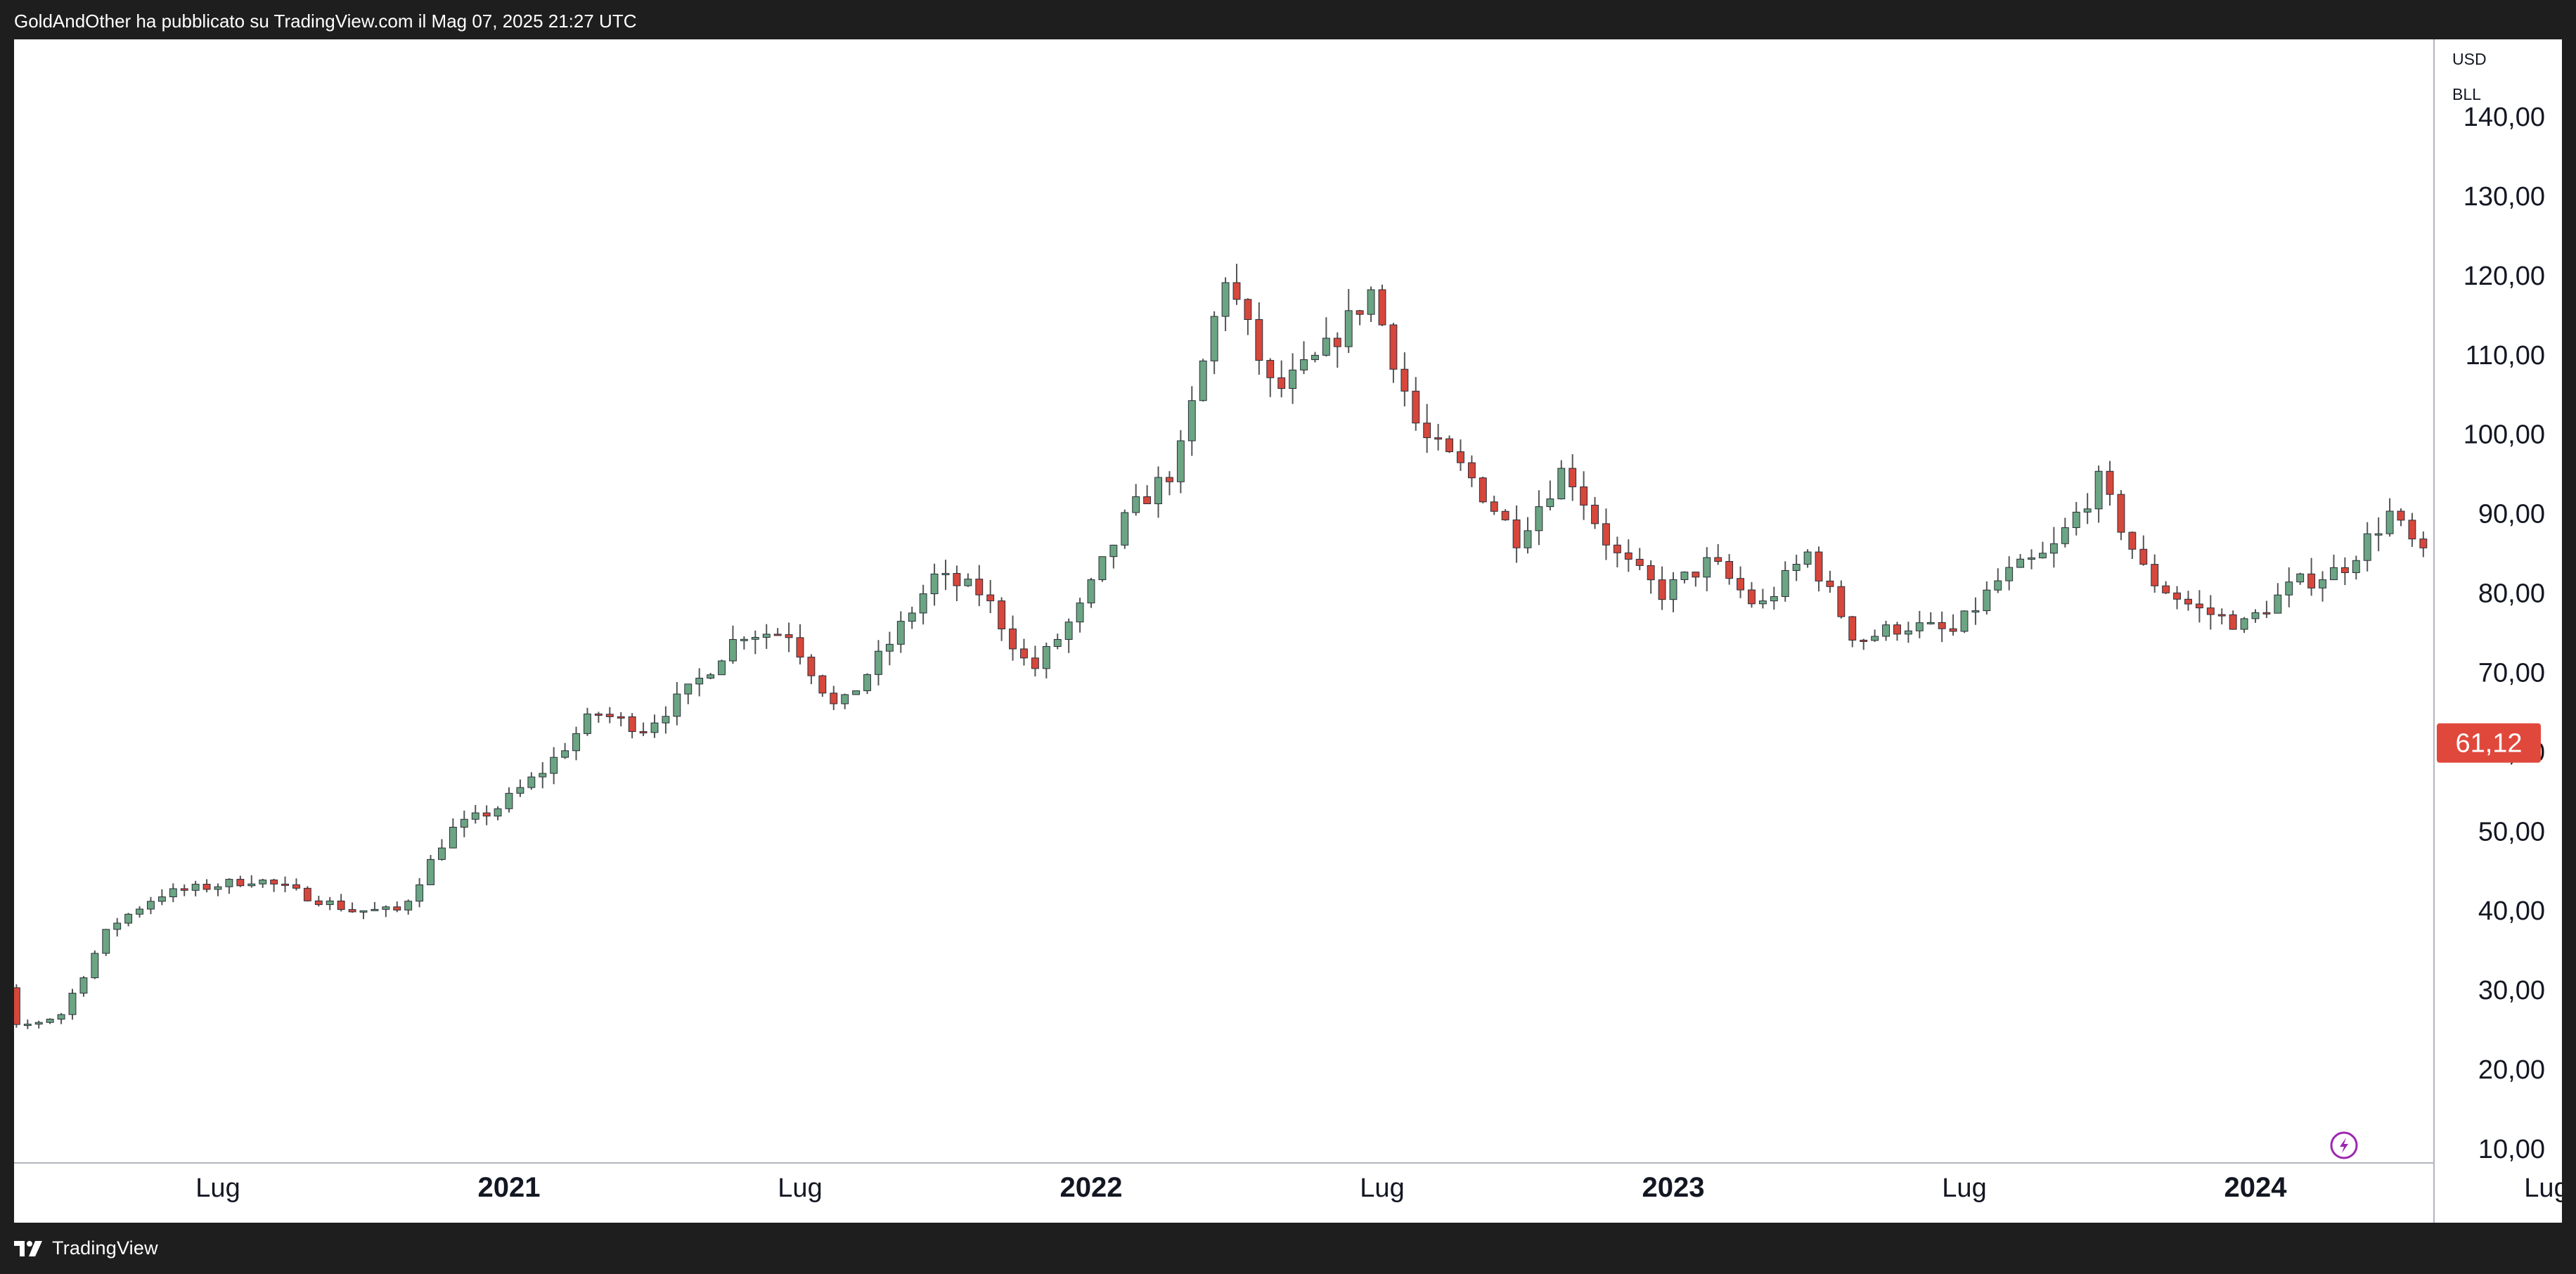 The height and width of the screenshot is (1274, 2576). I want to click on lightning-icon, so click(2344, 1145).